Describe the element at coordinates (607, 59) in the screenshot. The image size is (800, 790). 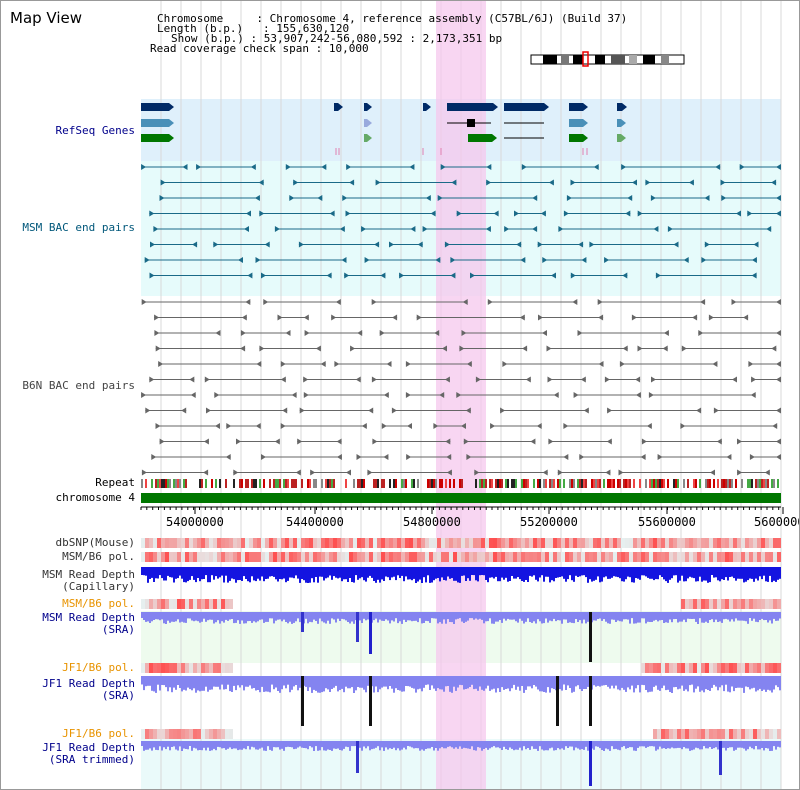
I see `chromosome-ideogram` at that location.